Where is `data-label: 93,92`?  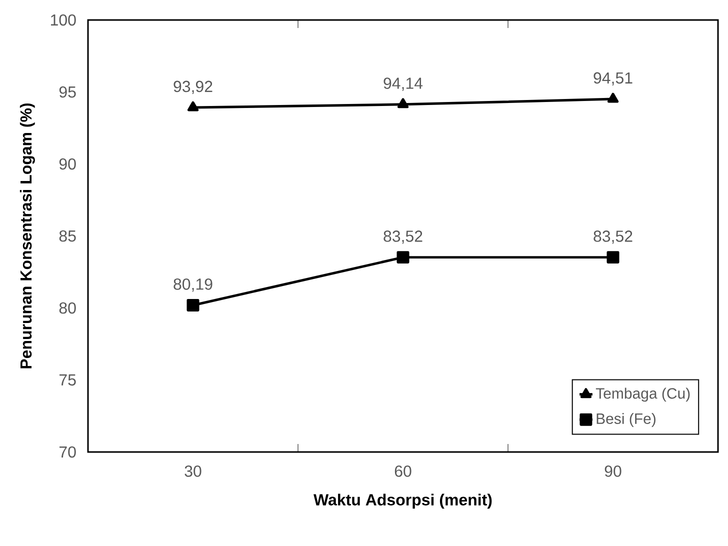
data-label: 93,92 is located at coordinates (193, 87).